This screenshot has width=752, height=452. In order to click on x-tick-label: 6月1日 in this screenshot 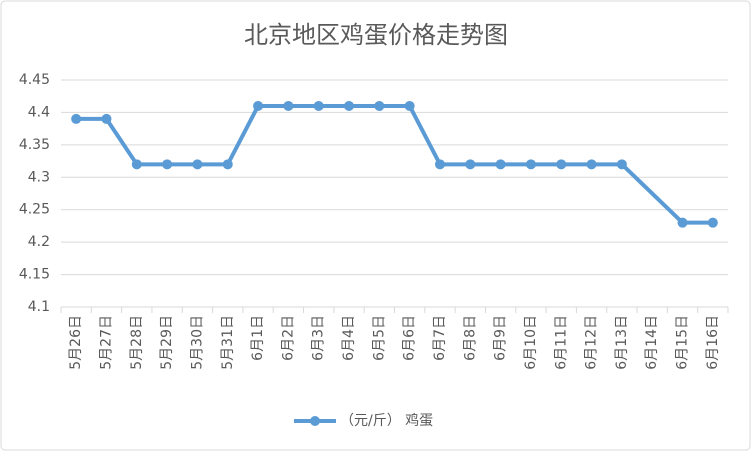, I will do `click(258, 338)`.